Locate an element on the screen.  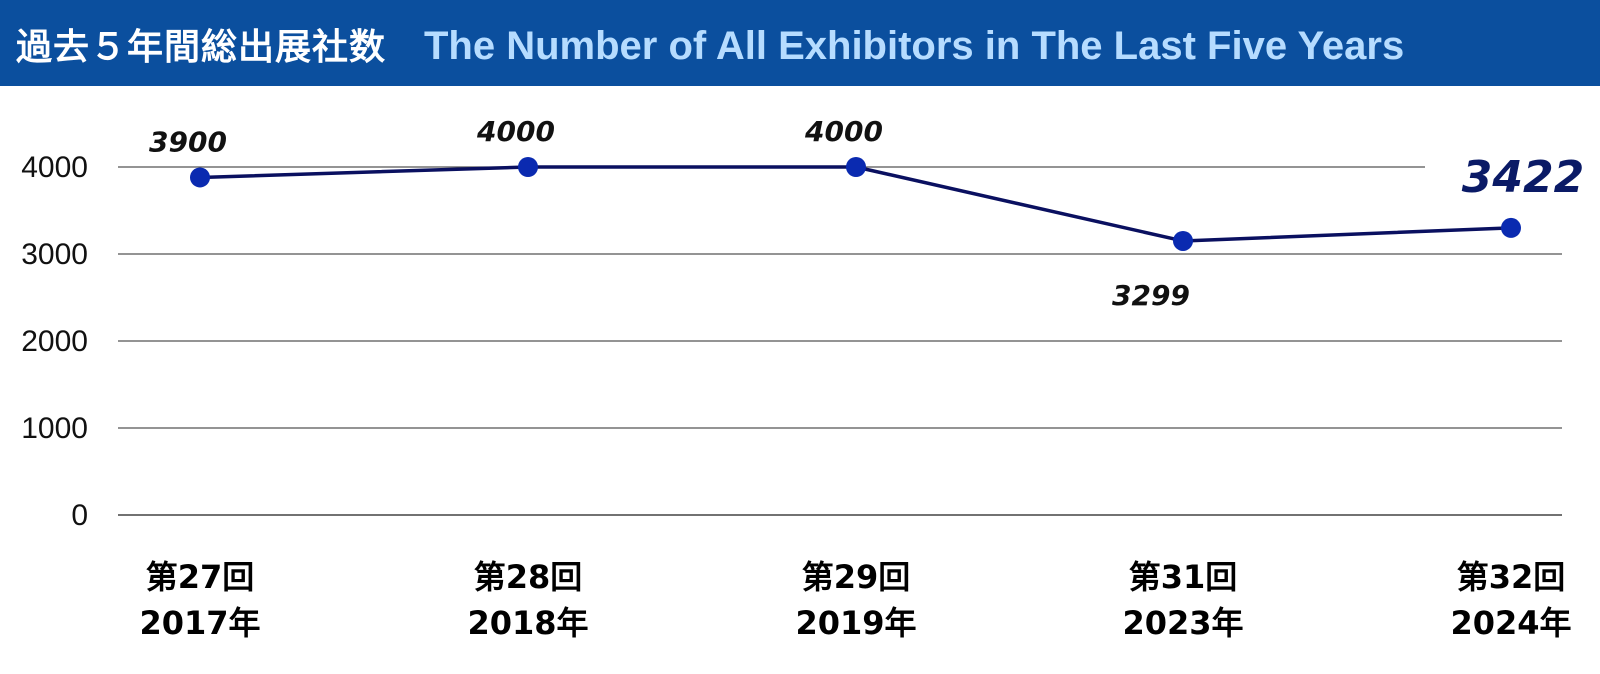
series-line is located at coordinates (855, 204).